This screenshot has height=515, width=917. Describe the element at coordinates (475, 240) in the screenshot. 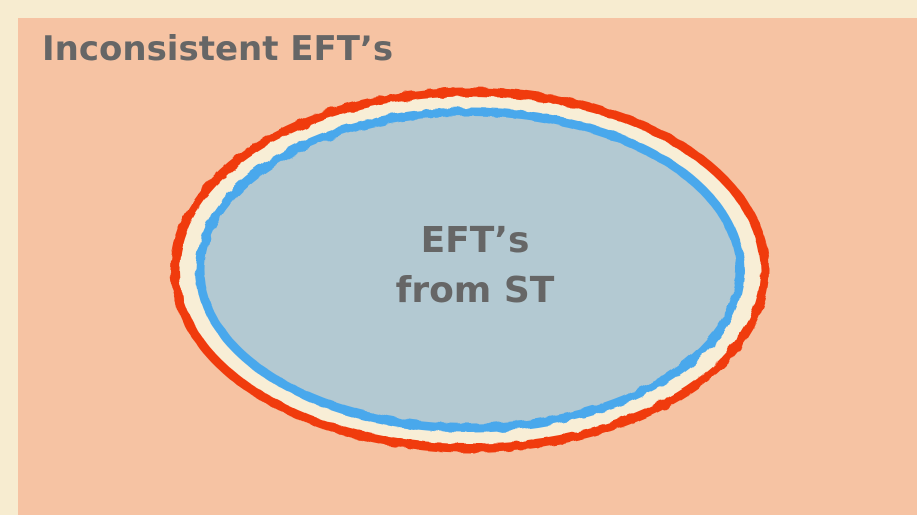

I see `inner-label: EFT’s` at that location.